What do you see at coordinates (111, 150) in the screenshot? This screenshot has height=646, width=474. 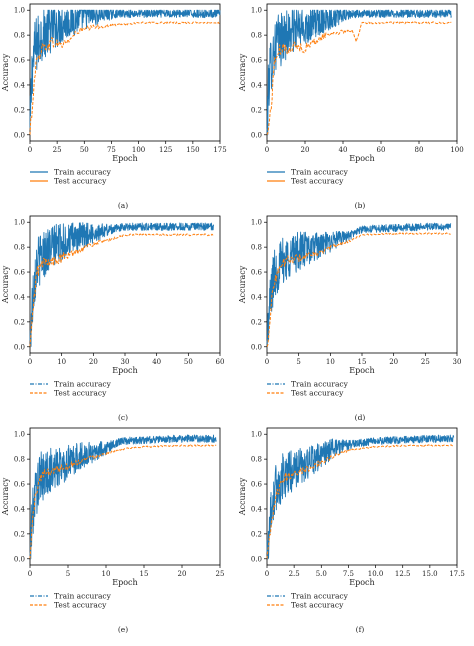 I see `x-tick-label: 75` at bounding box center [111, 150].